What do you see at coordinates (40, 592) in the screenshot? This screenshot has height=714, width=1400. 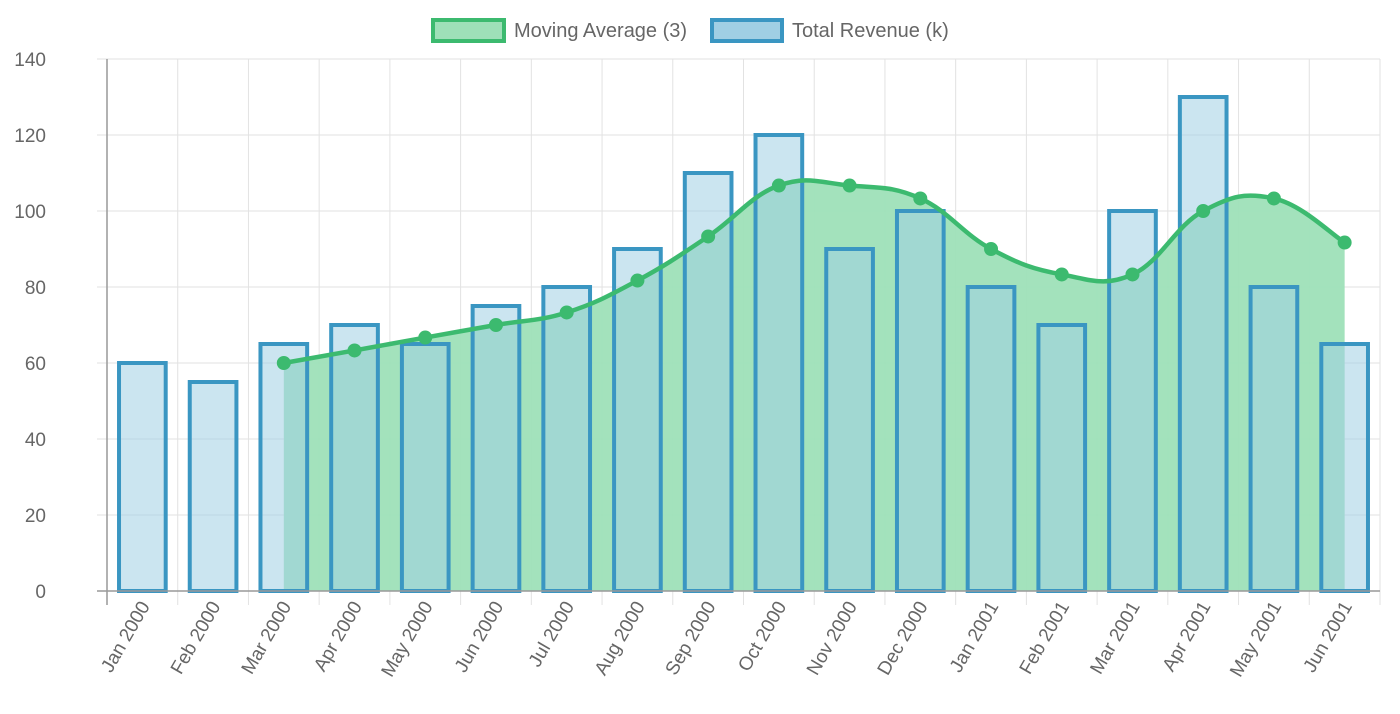 I see `y-tick-label: 0` at bounding box center [40, 592].